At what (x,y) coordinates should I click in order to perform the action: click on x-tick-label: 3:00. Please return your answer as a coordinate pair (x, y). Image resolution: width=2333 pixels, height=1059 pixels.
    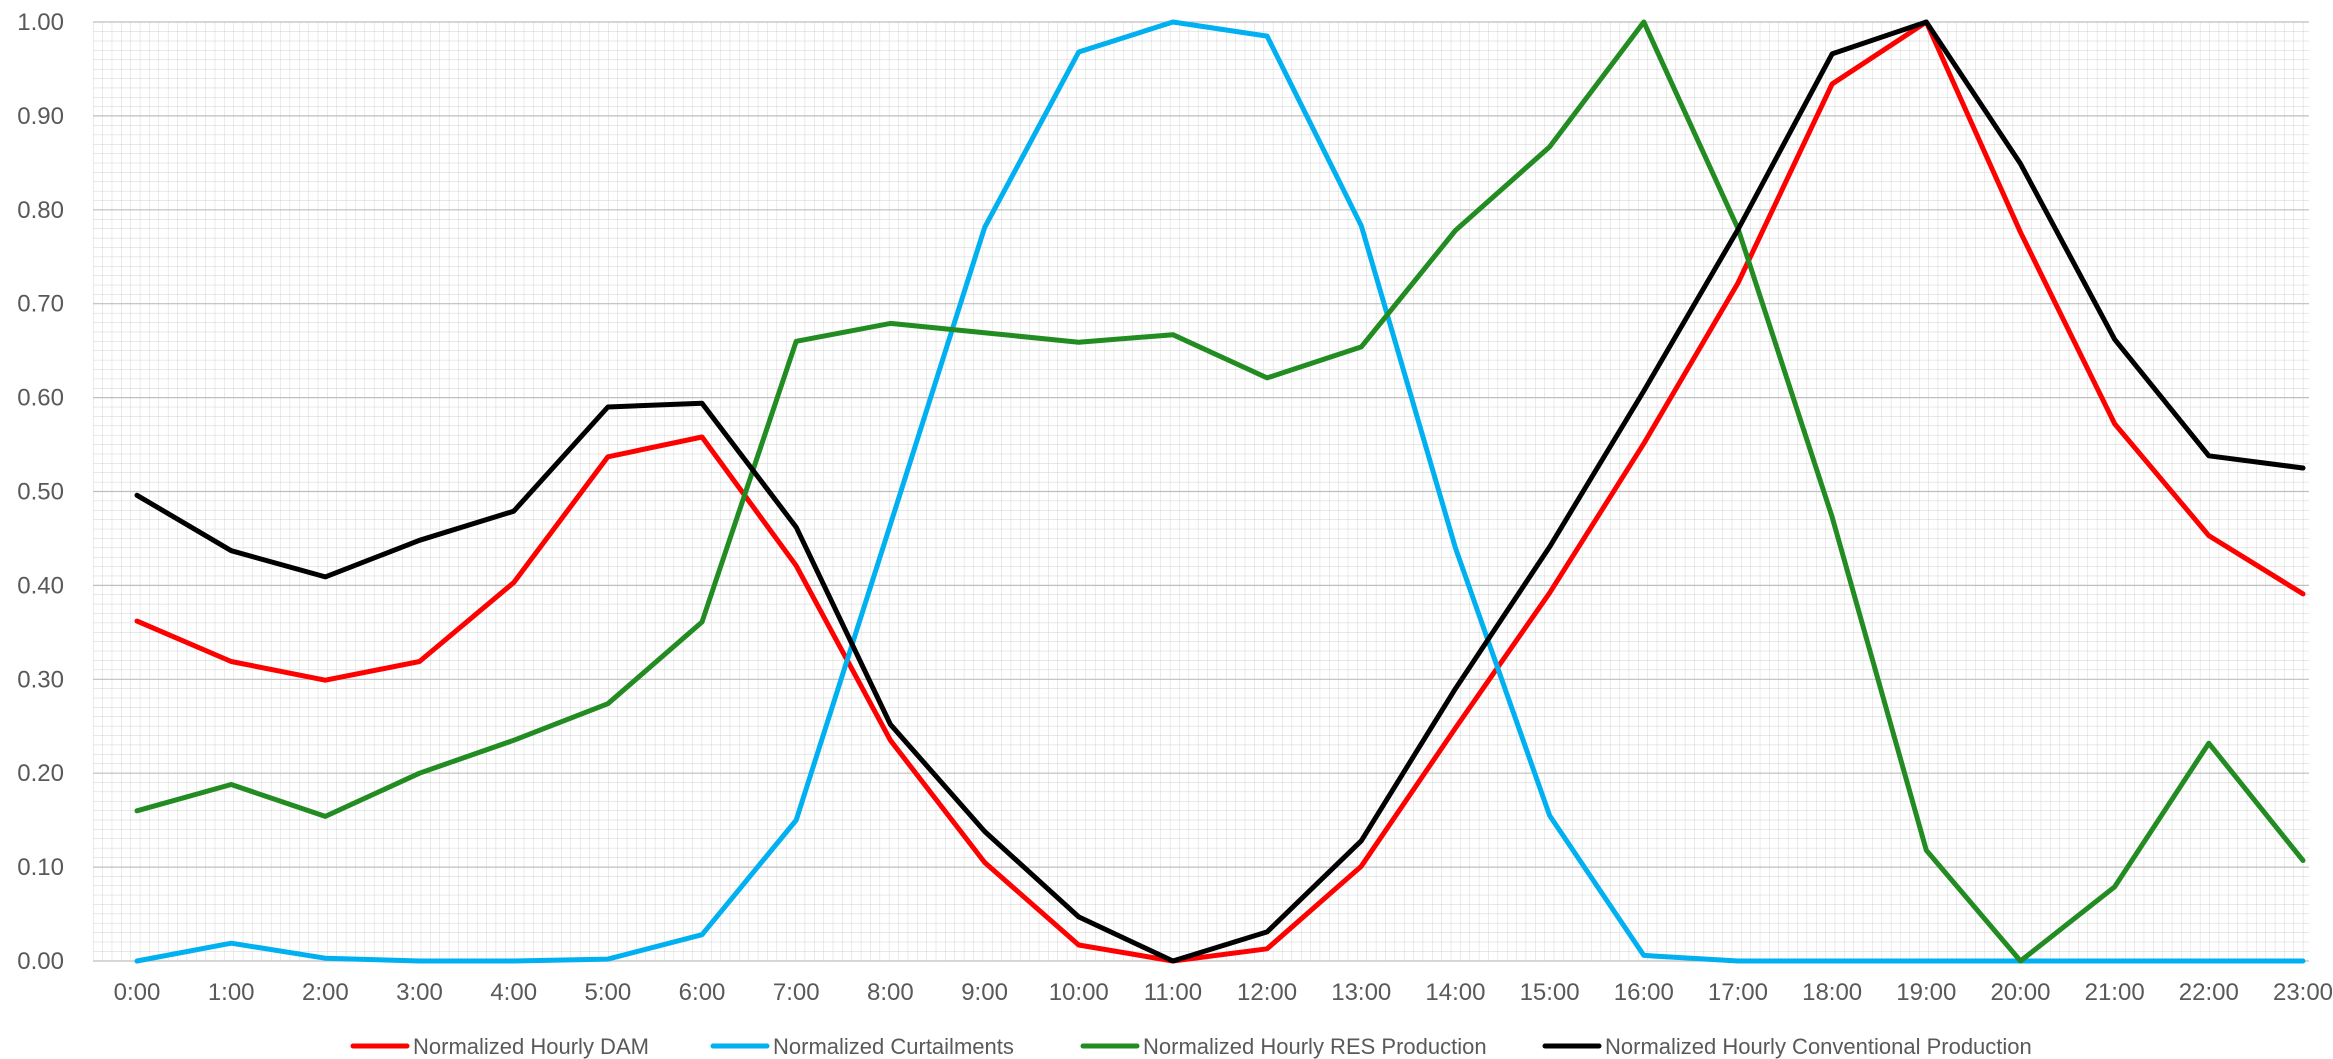
    Looking at the image, I should click on (419, 992).